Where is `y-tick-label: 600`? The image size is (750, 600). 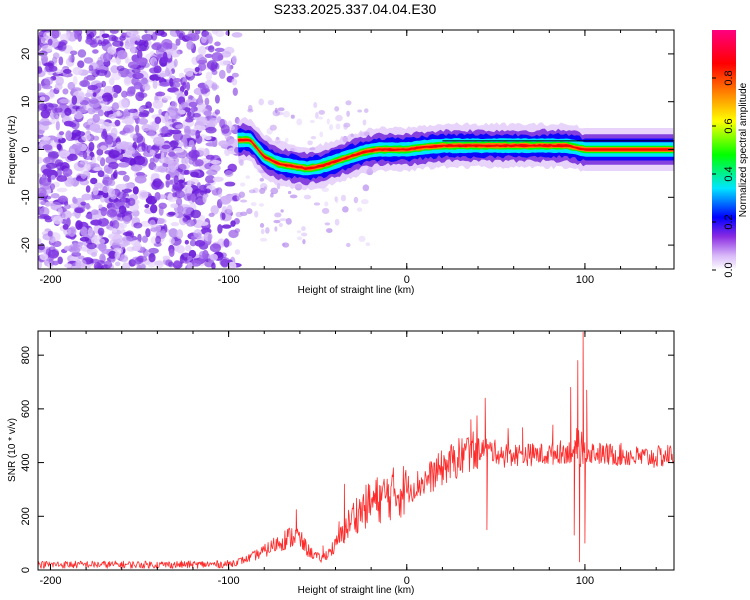 y-tick-label: 600 is located at coordinates (26, 409).